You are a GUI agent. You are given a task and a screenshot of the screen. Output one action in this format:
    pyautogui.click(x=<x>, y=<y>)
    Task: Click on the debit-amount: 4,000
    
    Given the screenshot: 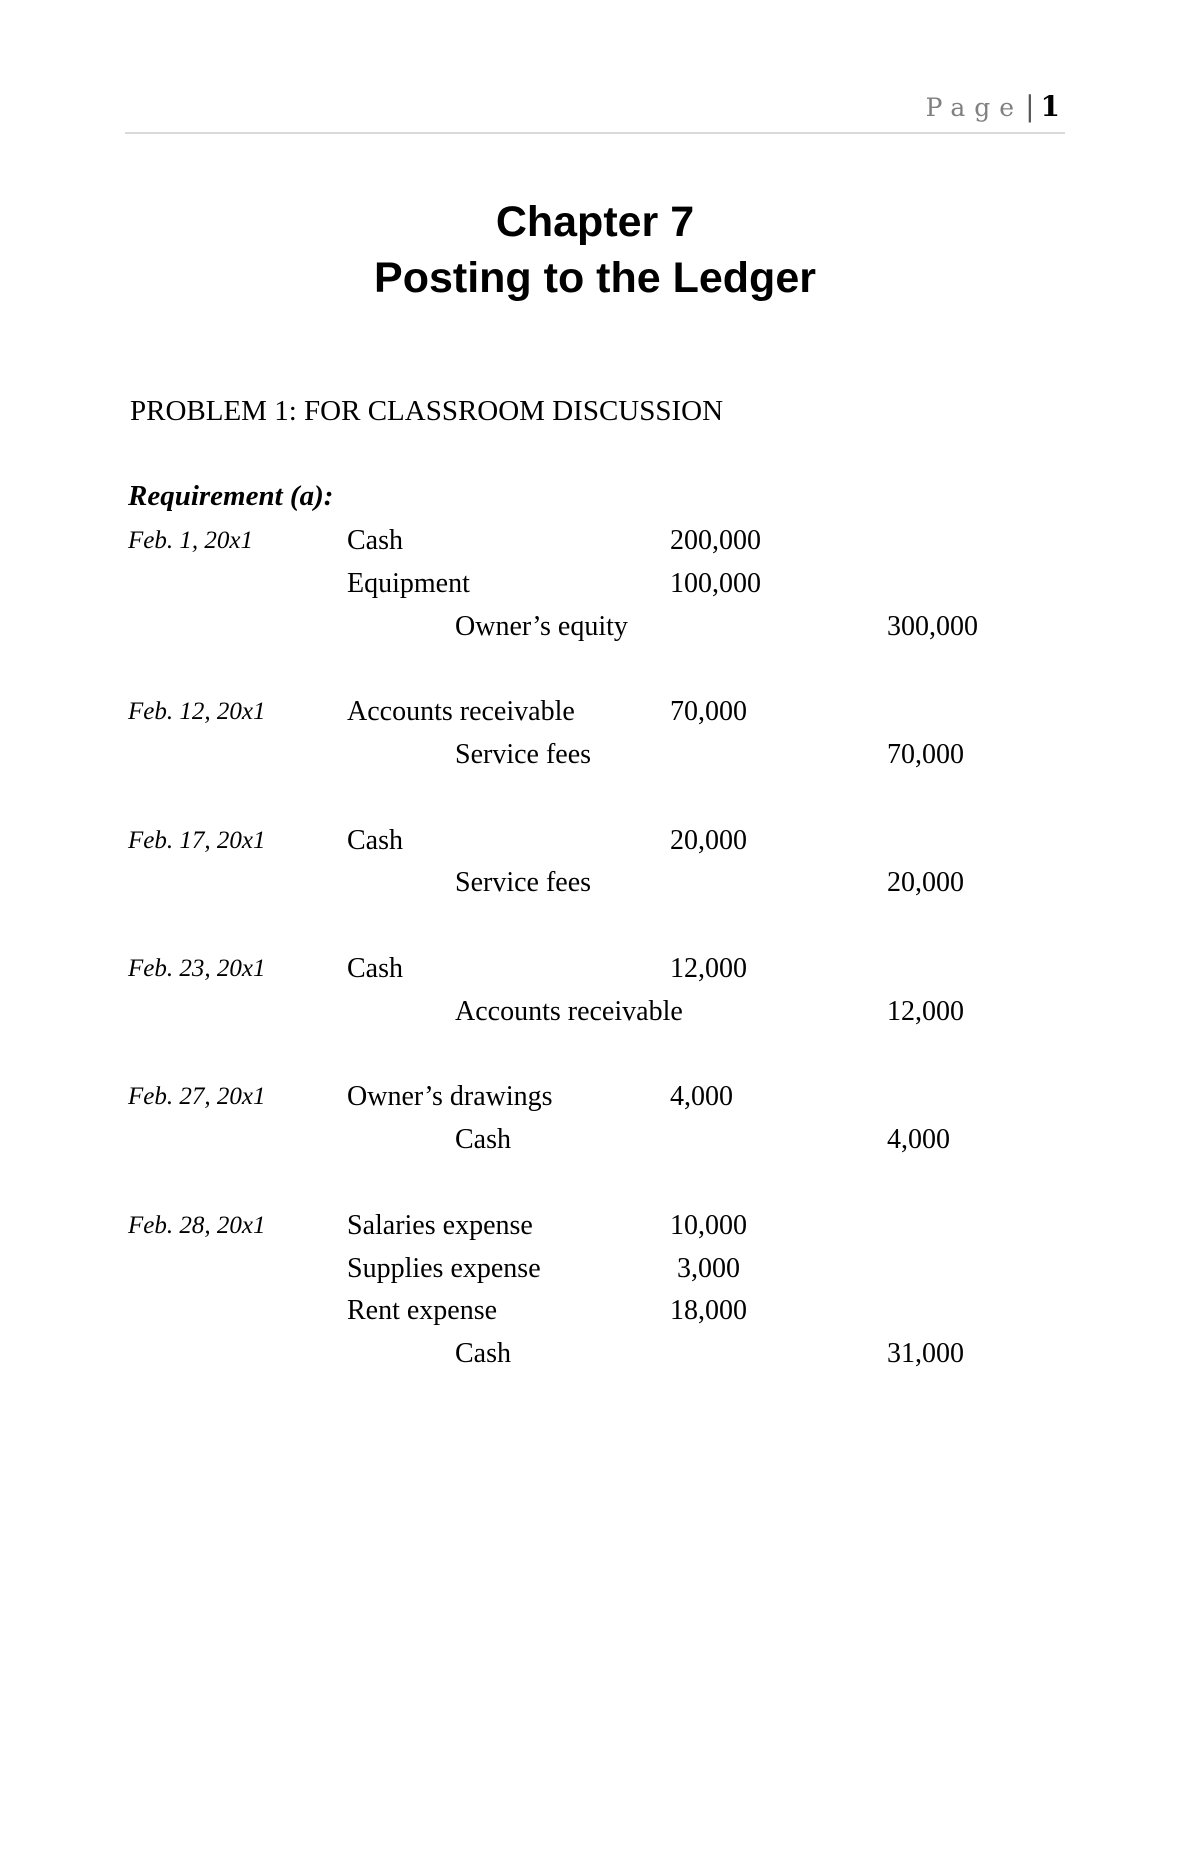 What is the action you would take?
    pyautogui.click(x=701, y=1097)
    